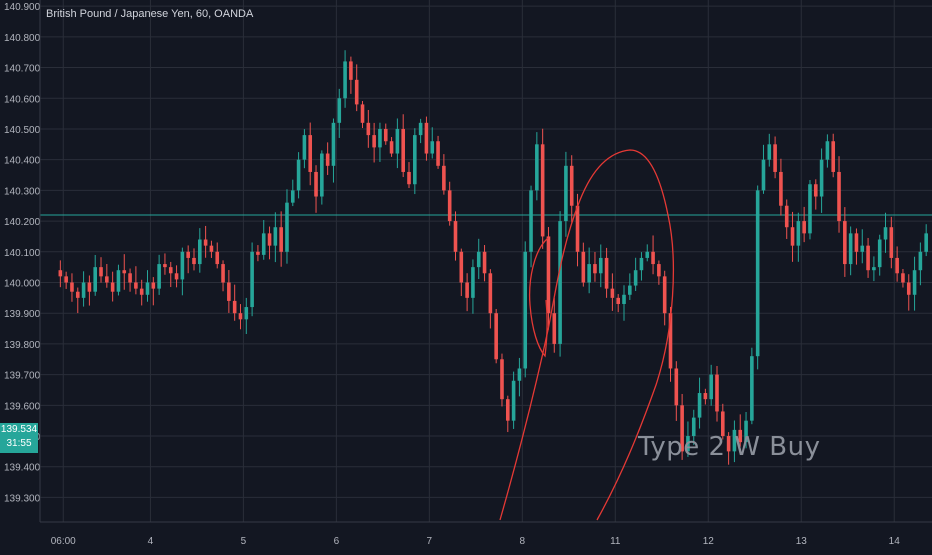 Image resolution: width=932 pixels, height=555 pixels. I want to click on chart-title: British Pound / Japanese Yen, 60, OANDA, so click(150, 14).